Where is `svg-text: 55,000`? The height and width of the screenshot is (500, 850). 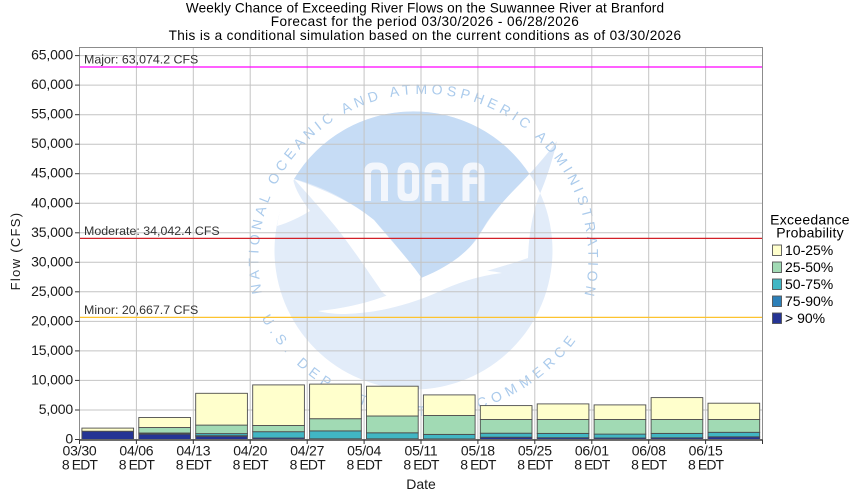 svg-text: 55,000 is located at coordinates (52, 114).